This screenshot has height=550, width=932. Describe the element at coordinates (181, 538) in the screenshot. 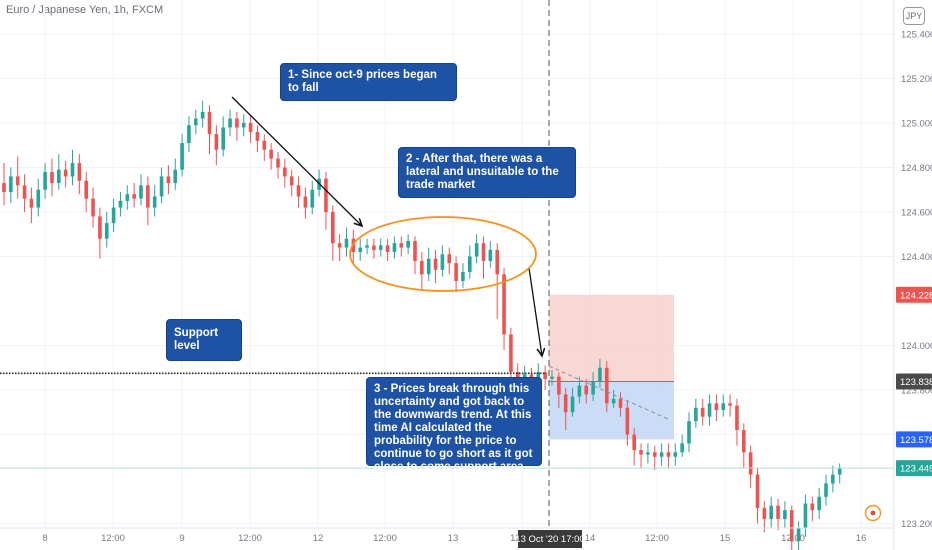

I see `x-tick-label: 9` at that location.